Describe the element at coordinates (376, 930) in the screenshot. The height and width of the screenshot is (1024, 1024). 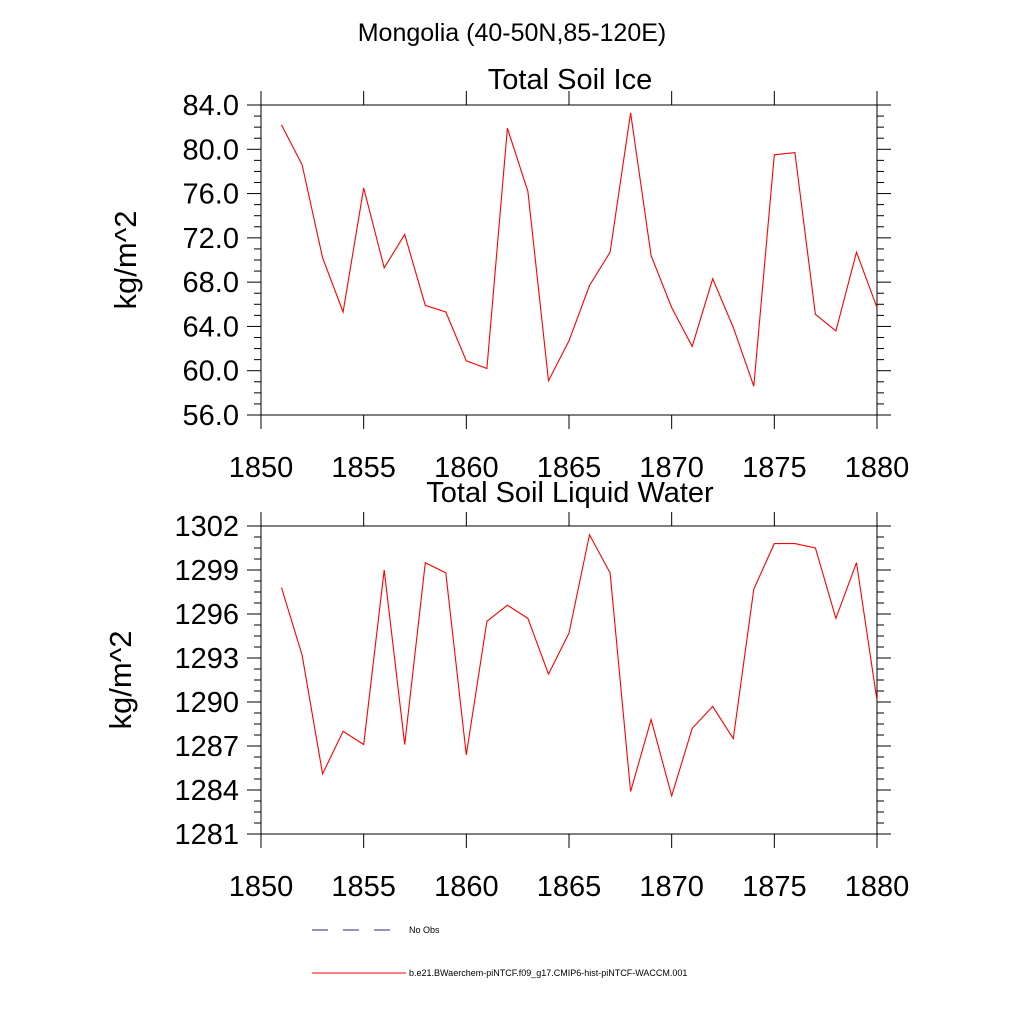
I see `legend-item-no-obs: No Obs` at that location.